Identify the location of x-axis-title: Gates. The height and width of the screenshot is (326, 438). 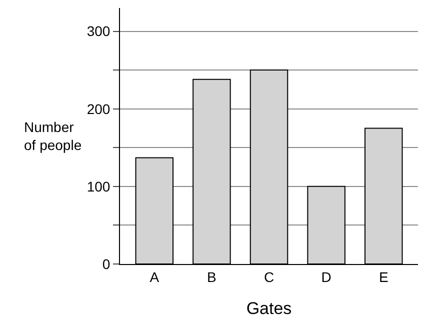
(269, 308).